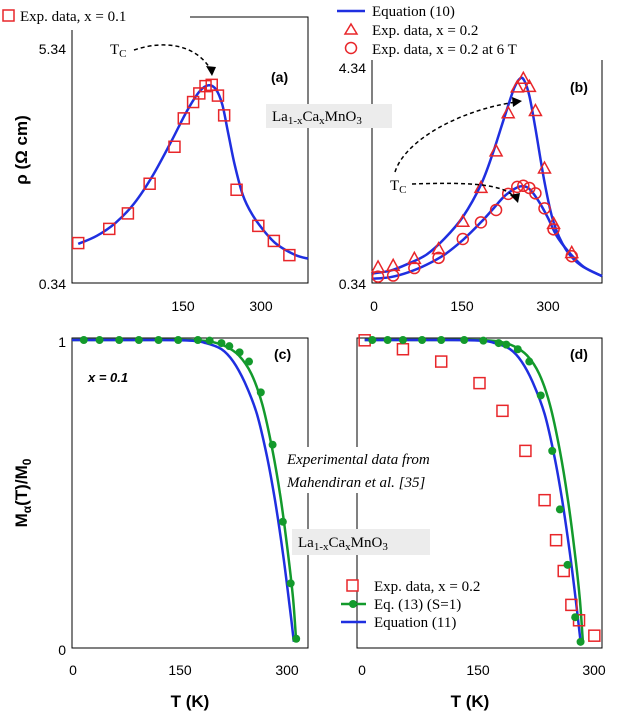 The height and width of the screenshot is (722, 619). I want to click on panel-a-plot, so click(190, 170).